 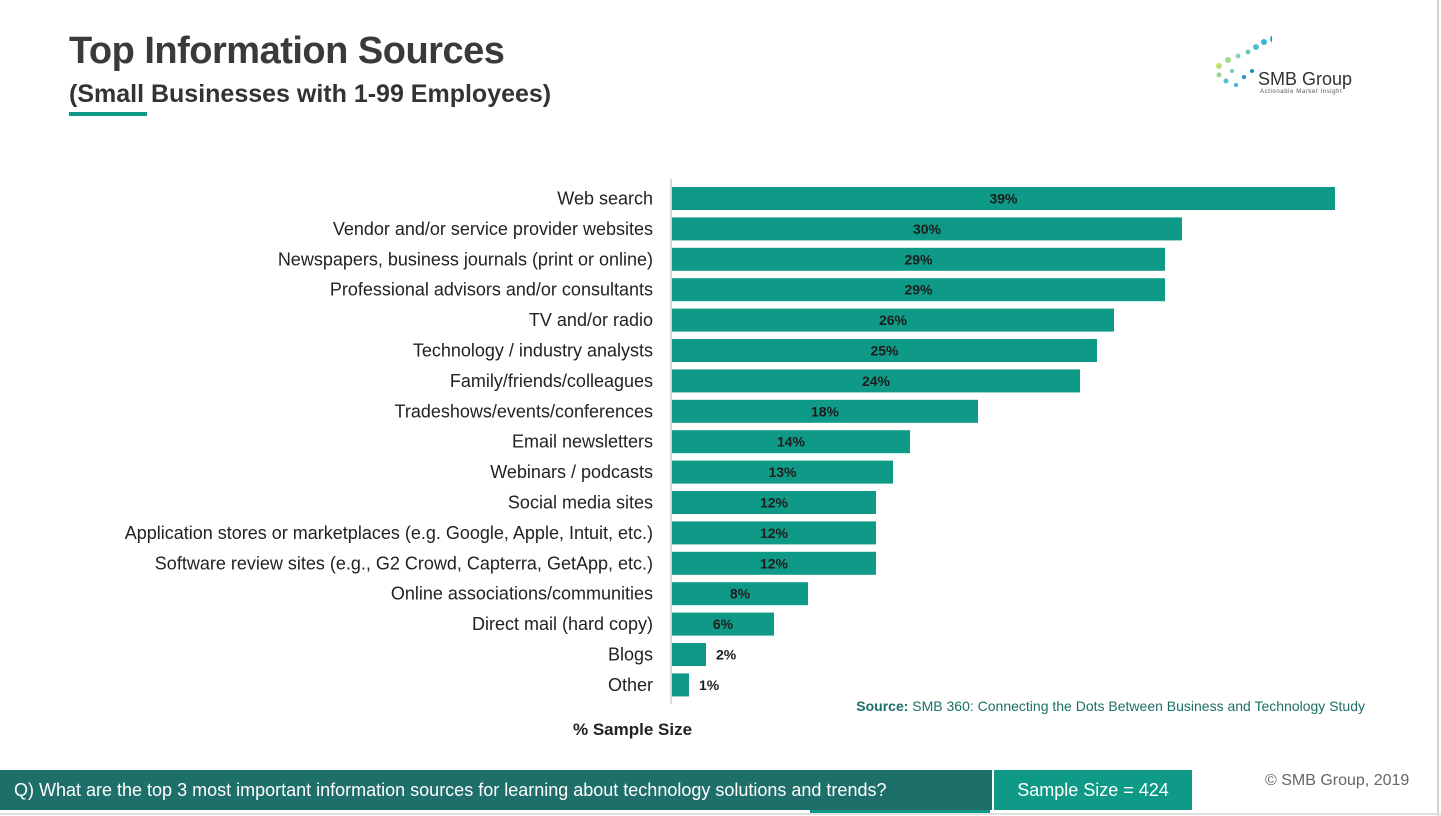 I want to click on category-label: Direct mail (hard copy), so click(x=562, y=624).